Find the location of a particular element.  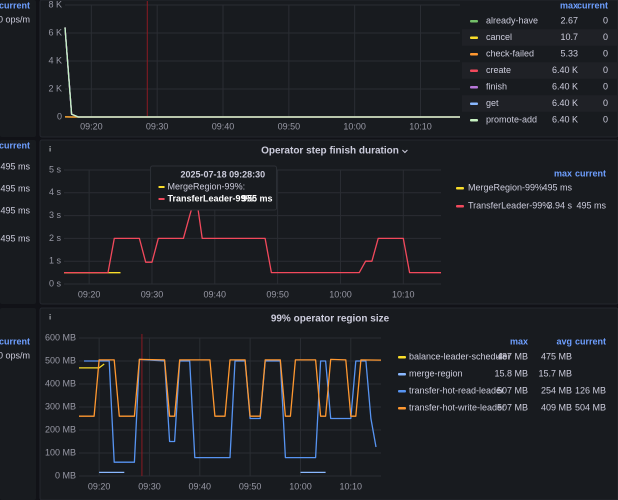

legend-value: 15.8 MB is located at coordinates (511, 373).